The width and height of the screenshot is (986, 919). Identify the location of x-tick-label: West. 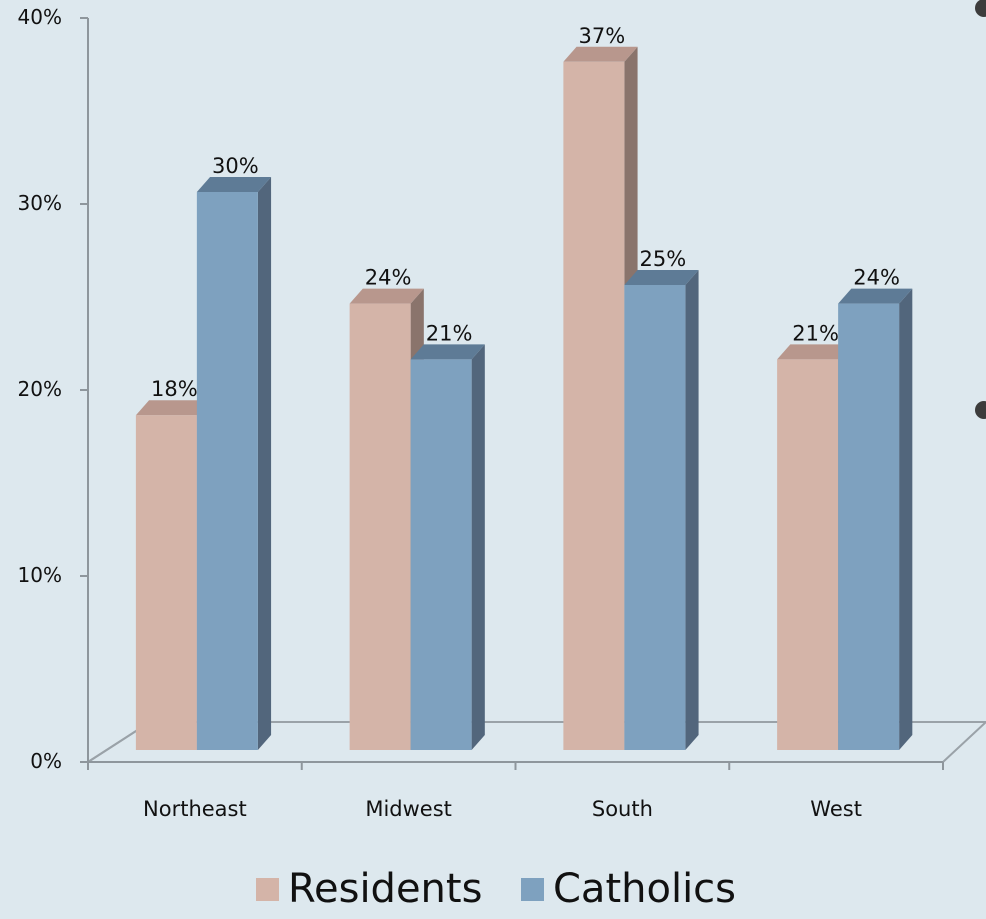
(836, 809).